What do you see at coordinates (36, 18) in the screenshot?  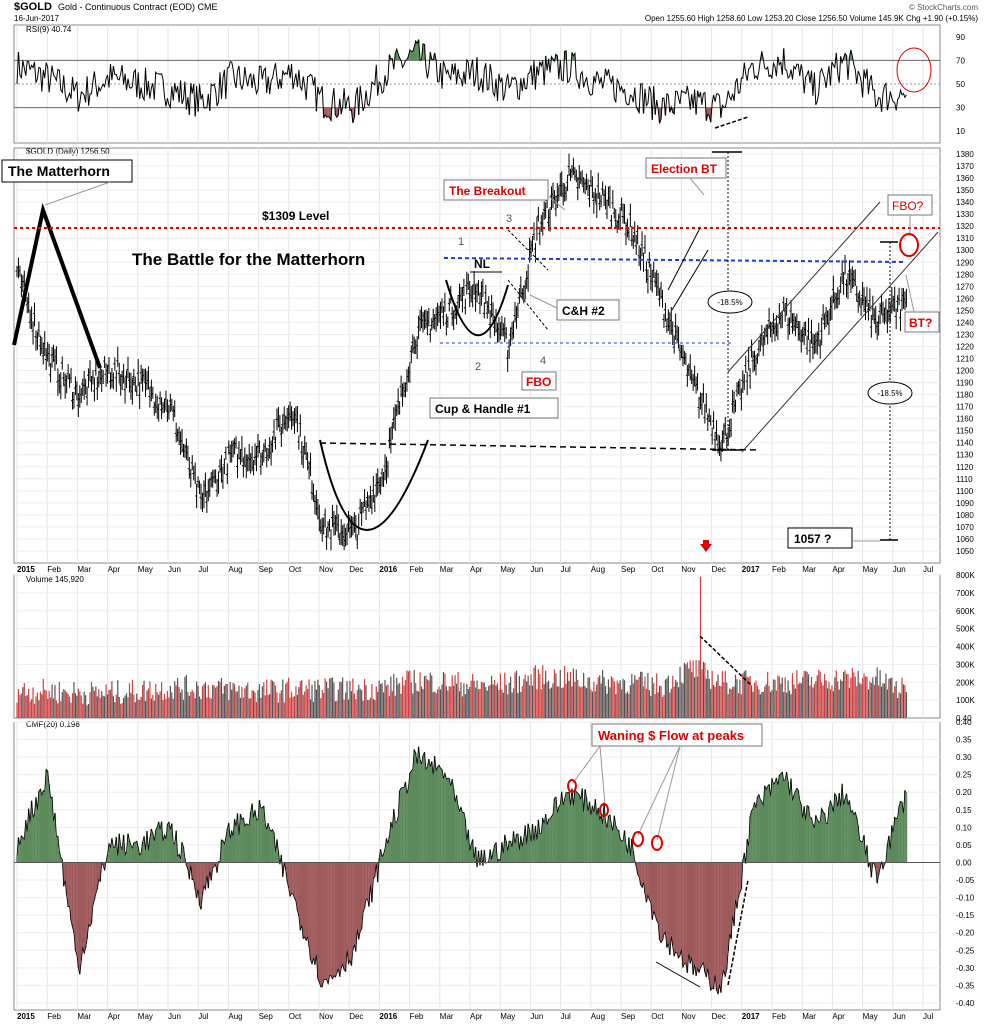 I see `chart-date: 16-Jun-2017` at bounding box center [36, 18].